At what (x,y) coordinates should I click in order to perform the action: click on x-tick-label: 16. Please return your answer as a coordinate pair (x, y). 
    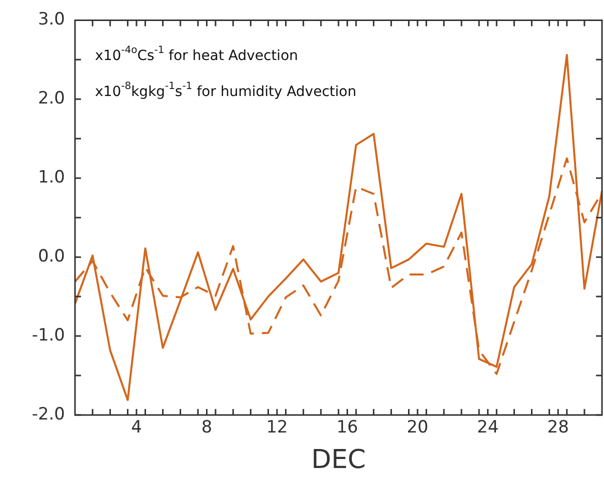
    Looking at the image, I should click on (347, 428).